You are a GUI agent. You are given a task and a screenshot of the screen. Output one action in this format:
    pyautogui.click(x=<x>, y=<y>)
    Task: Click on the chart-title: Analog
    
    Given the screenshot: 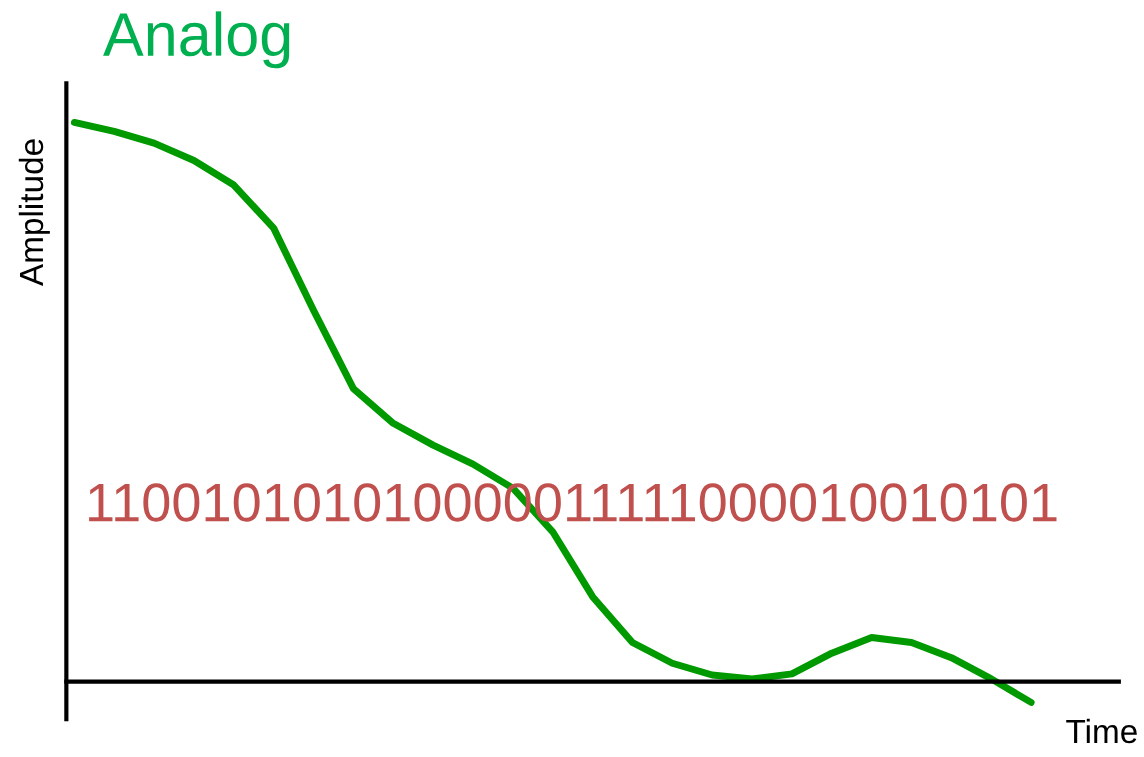 What is the action you would take?
    pyautogui.click(x=196, y=40)
    